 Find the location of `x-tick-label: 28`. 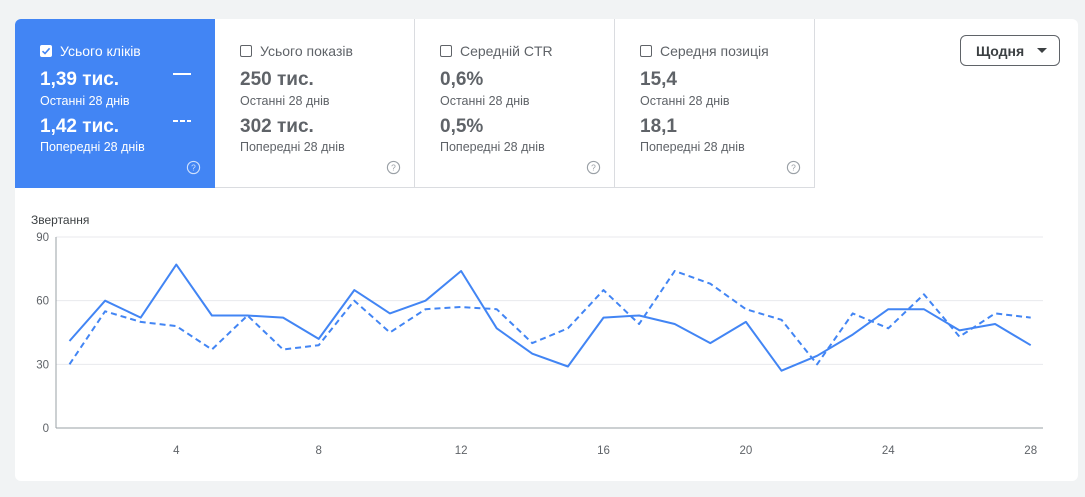

x-tick-label: 28 is located at coordinates (1030, 451).